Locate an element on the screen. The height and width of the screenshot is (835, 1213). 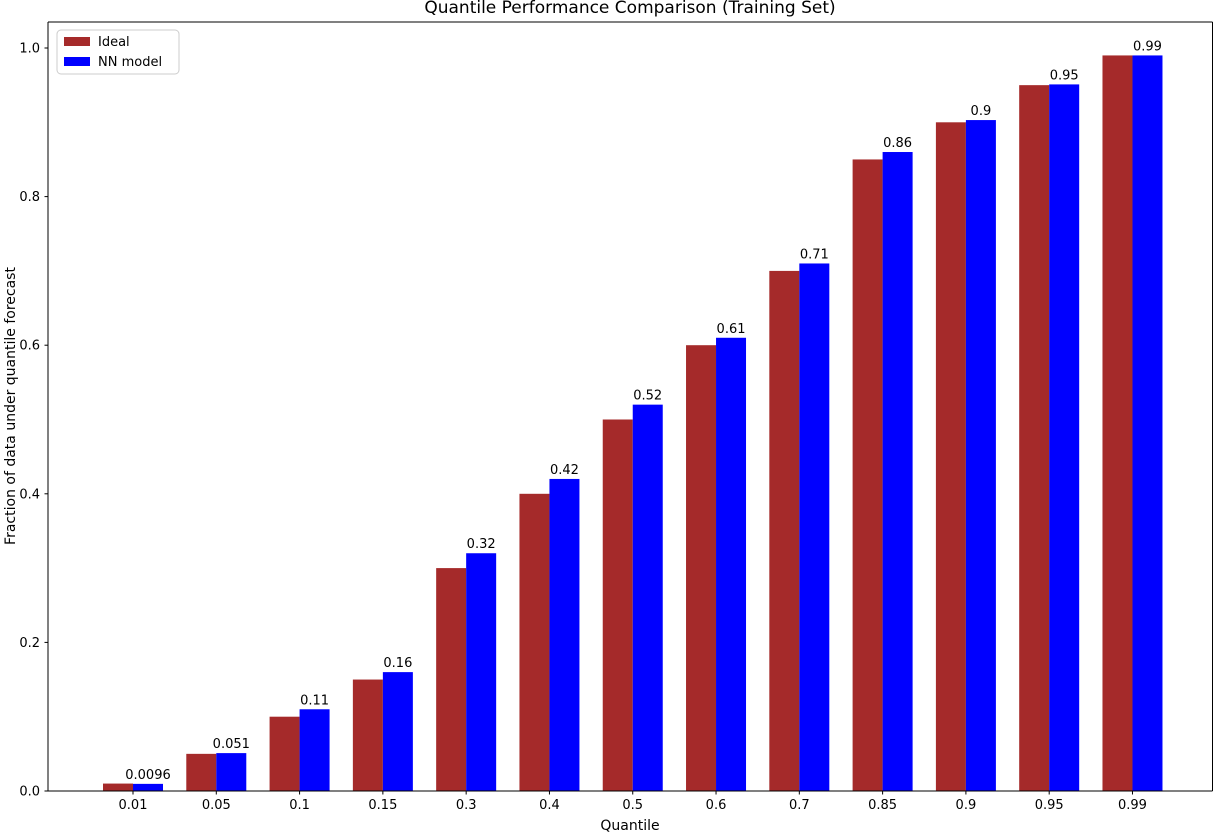
x-tick-label: 0.01 is located at coordinates (133, 805).